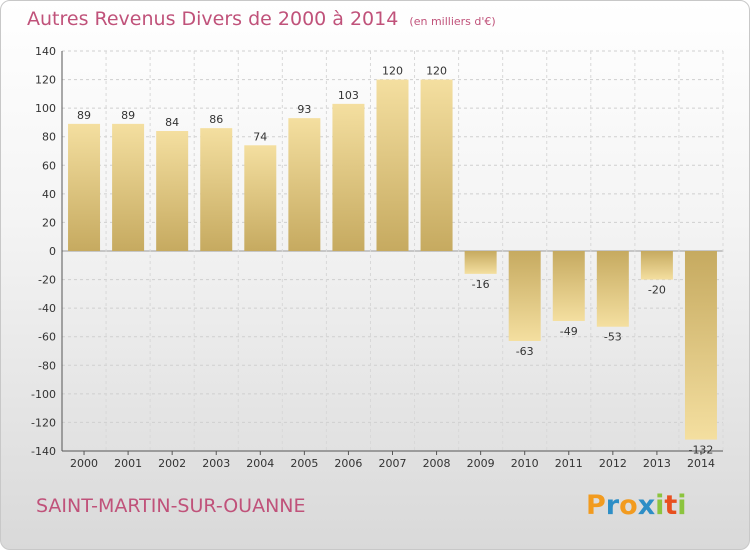 The height and width of the screenshot is (550, 750). Describe the element at coordinates (213, 19) in the screenshot. I see `chart-title: Autres Revenus Divers de 2000 à 2014` at that location.